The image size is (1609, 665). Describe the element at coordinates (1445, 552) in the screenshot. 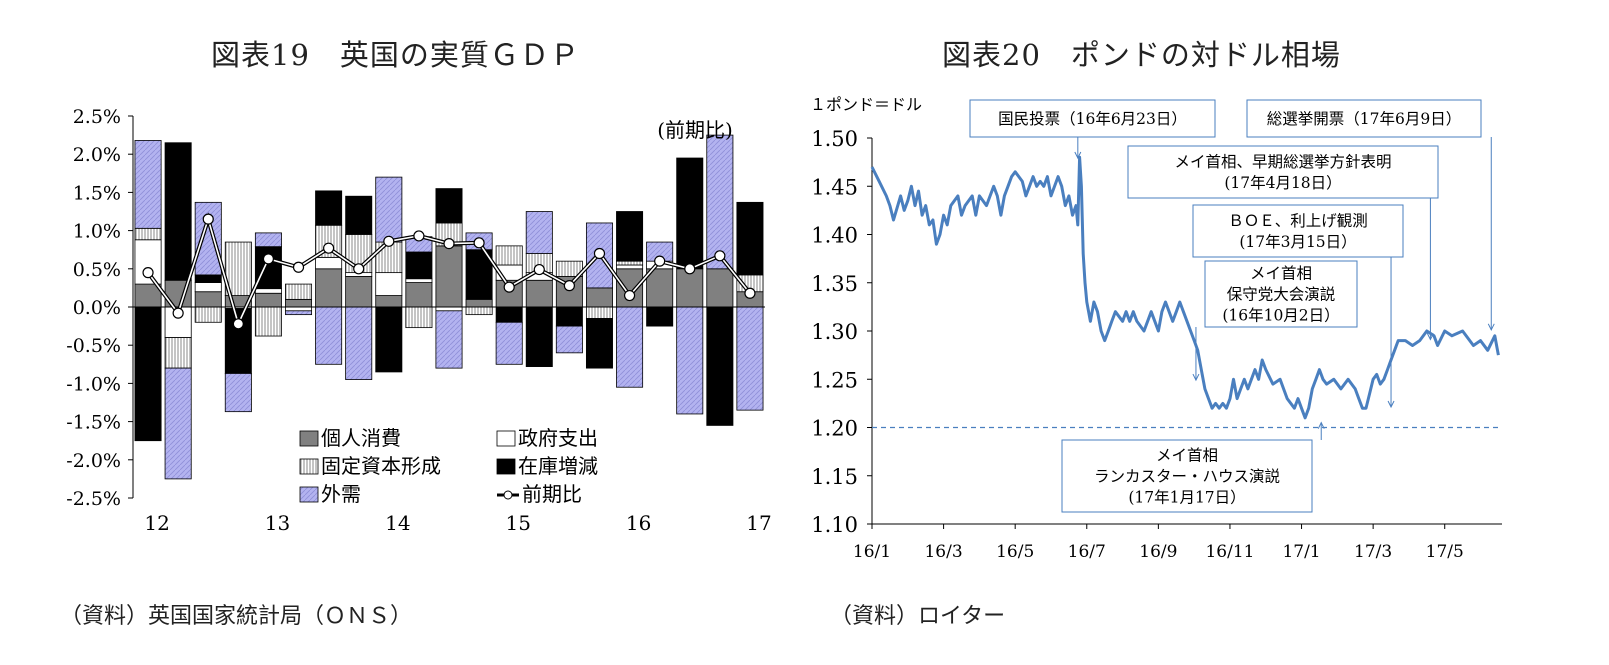

I see `x-tick-label: 17/5` at that location.